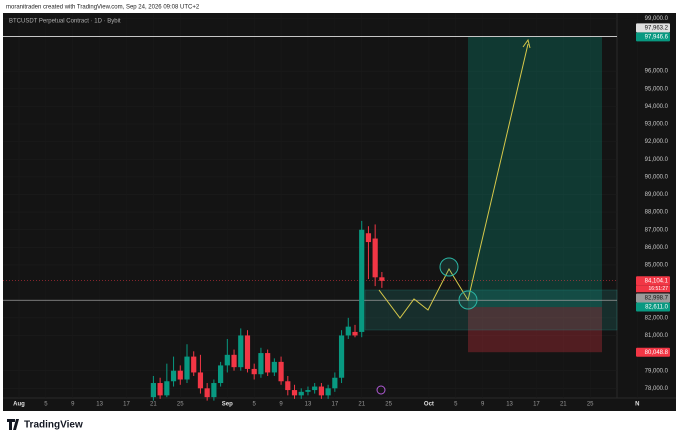 The height and width of the screenshot is (443, 679). What do you see at coordinates (19, 405) in the screenshot?
I see `x-tick-label: Aug` at bounding box center [19, 405].